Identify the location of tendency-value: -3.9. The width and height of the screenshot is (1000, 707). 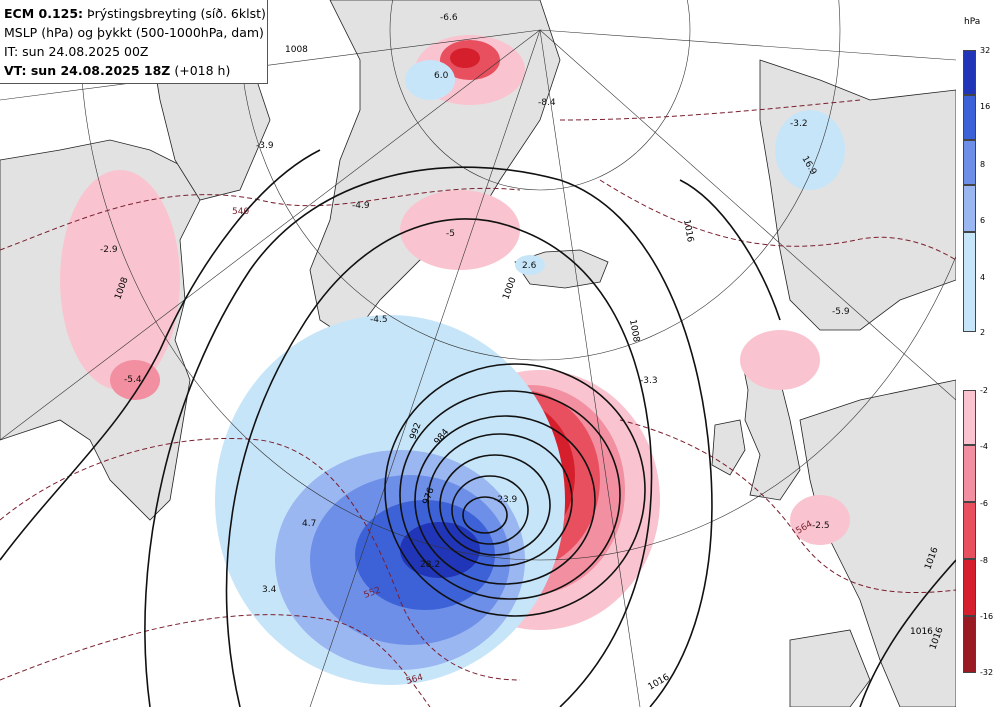
(265, 146).